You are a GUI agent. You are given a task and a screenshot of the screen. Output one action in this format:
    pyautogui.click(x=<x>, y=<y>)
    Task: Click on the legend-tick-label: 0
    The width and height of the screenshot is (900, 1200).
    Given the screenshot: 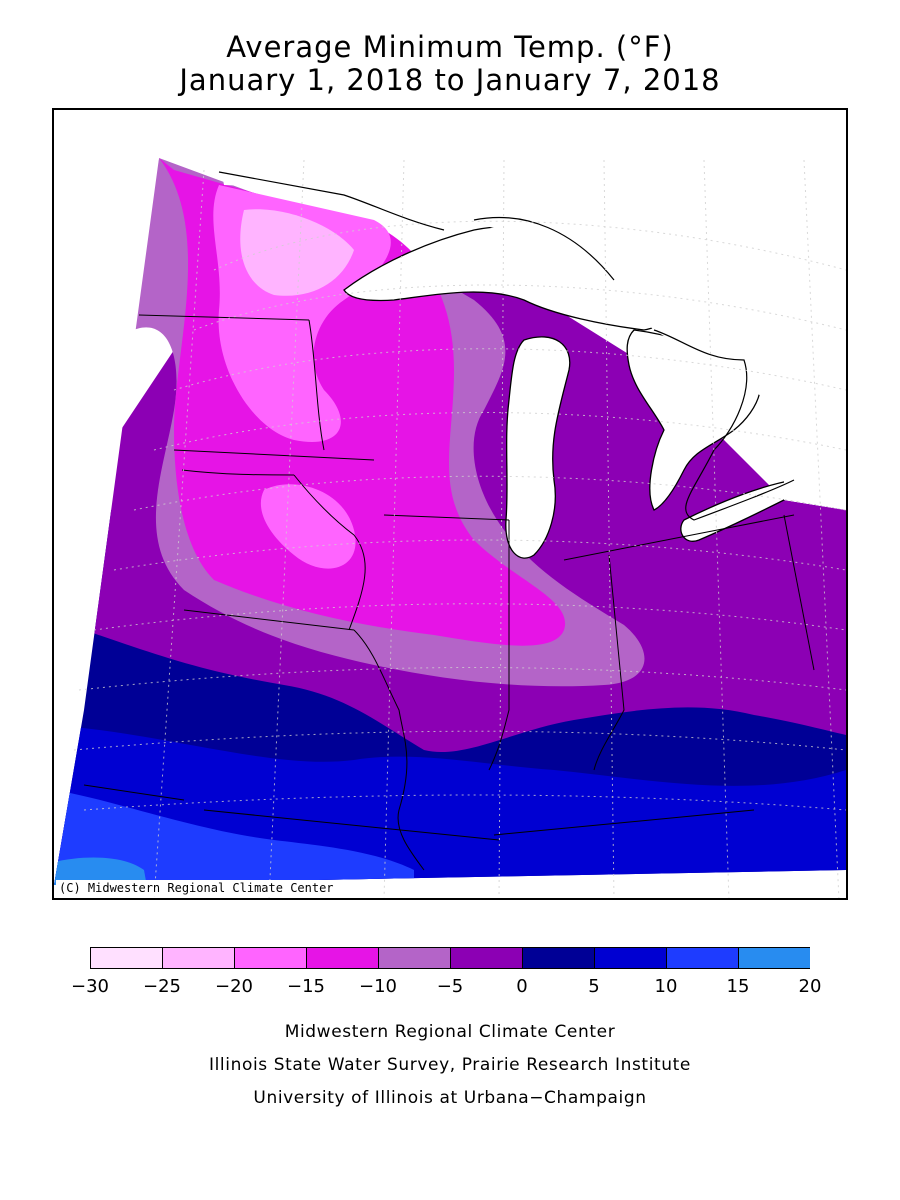 What is the action you would take?
    pyautogui.click(x=522, y=986)
    